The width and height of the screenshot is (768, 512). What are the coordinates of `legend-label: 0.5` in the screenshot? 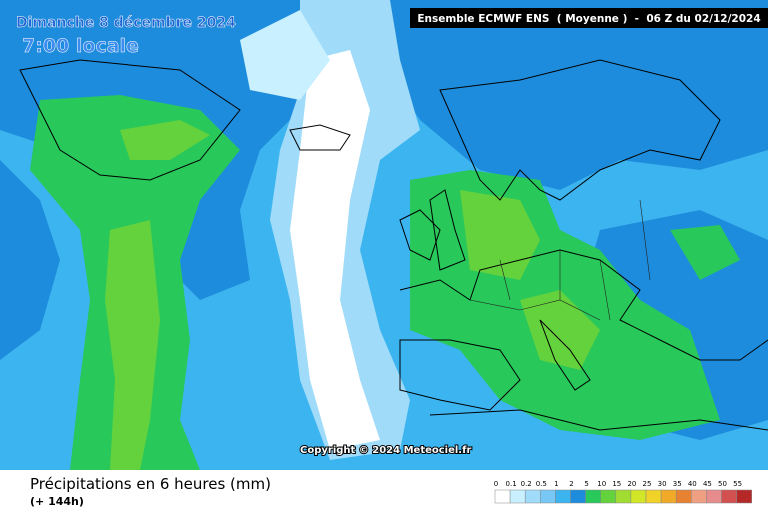 It's located at (541, 484).